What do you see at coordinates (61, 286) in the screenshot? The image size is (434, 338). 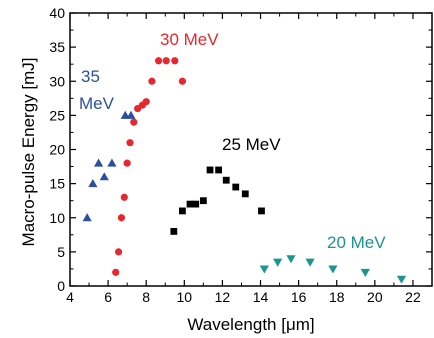 I see `y-tick-label: 0` at bounding box center [61, 286].